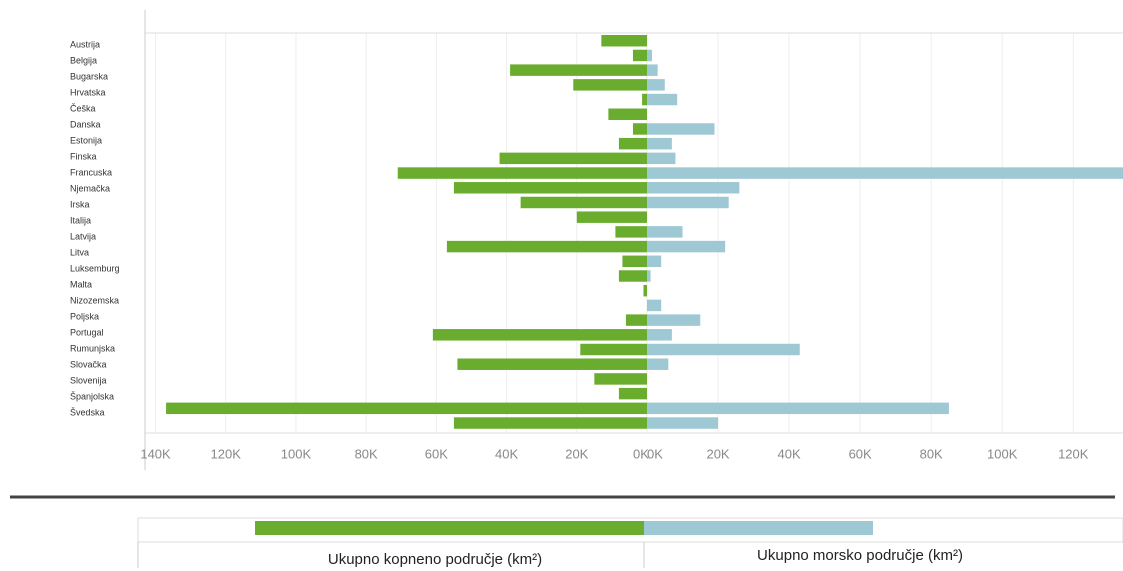 This screenshot has height=571, width=1123. Describe the element at coordinates (84, 316) in the screenshot. I see `category-label: Poljska` at that location.